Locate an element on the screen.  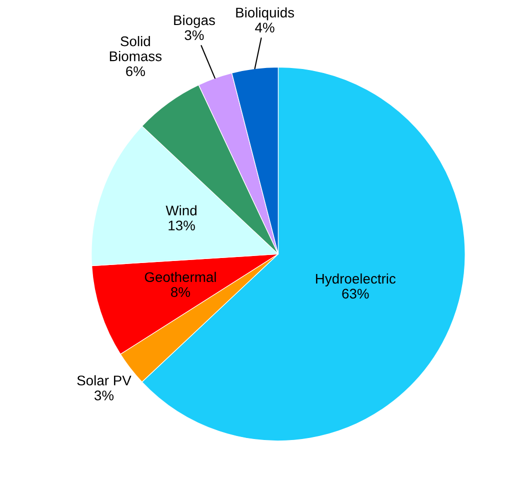
data-label: 63% is located at coordinates (355, 293).